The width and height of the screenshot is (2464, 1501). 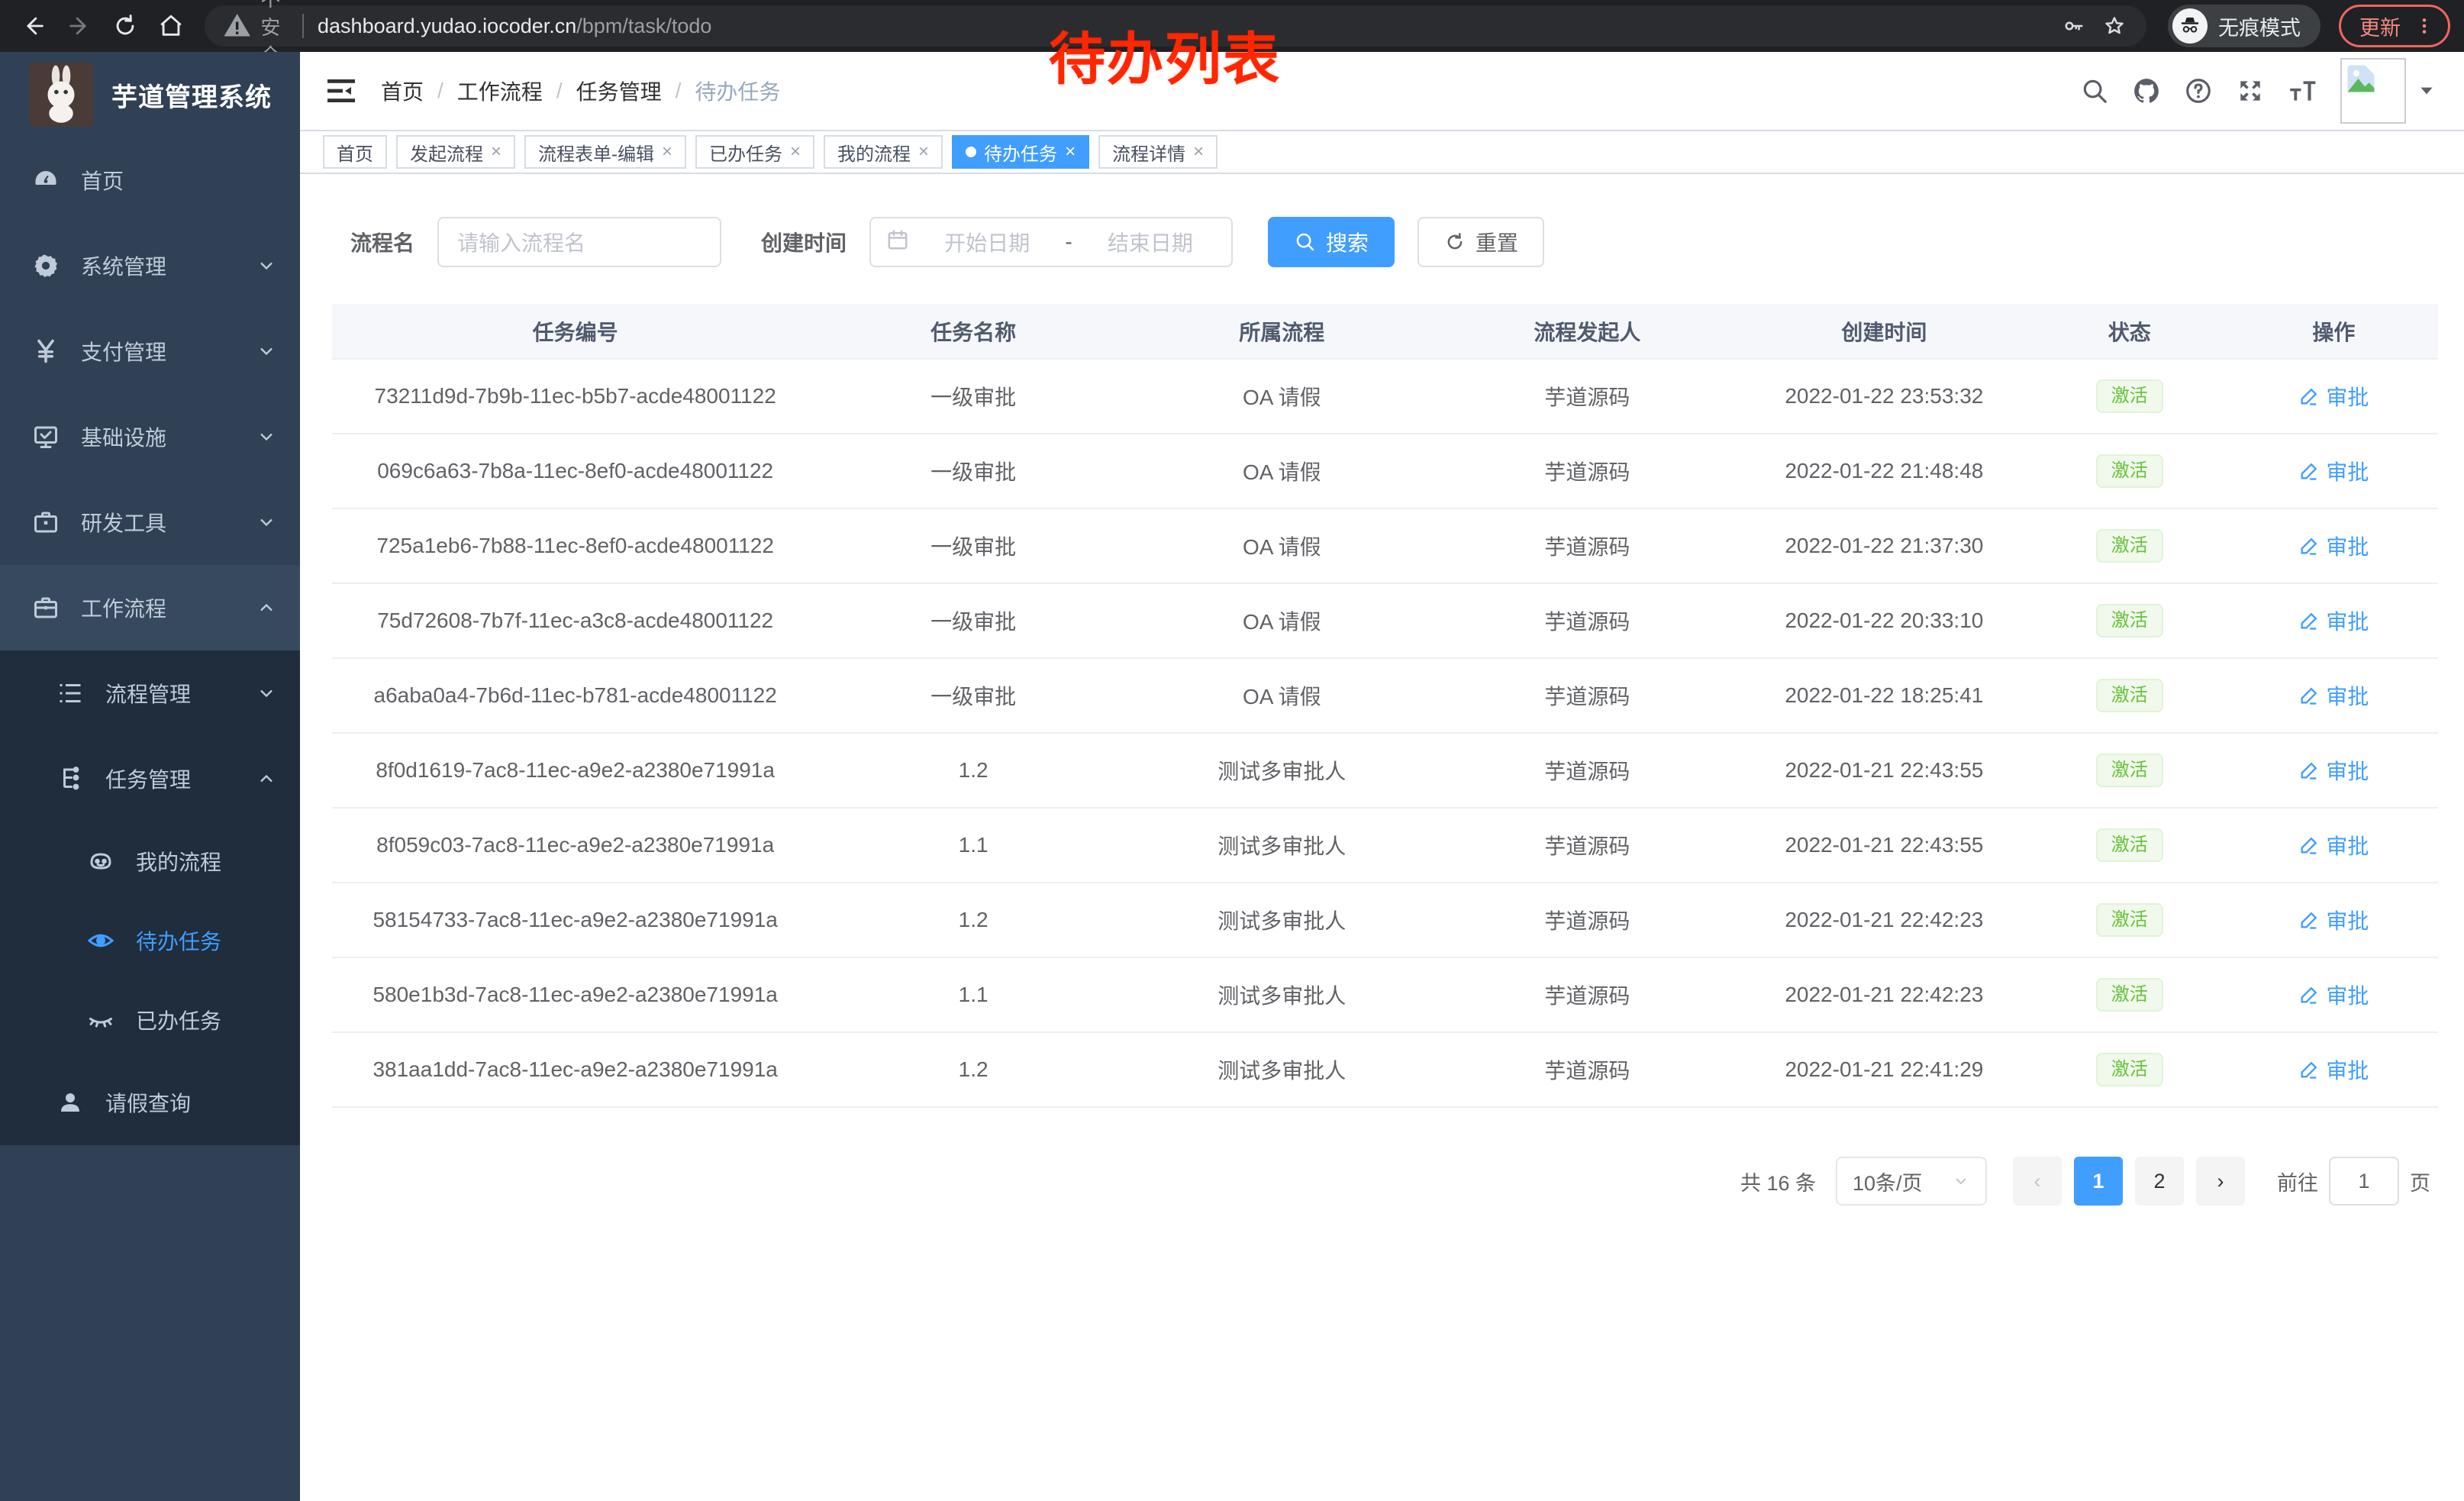 I want to click on search-icon, so click(x=2095, y=90).